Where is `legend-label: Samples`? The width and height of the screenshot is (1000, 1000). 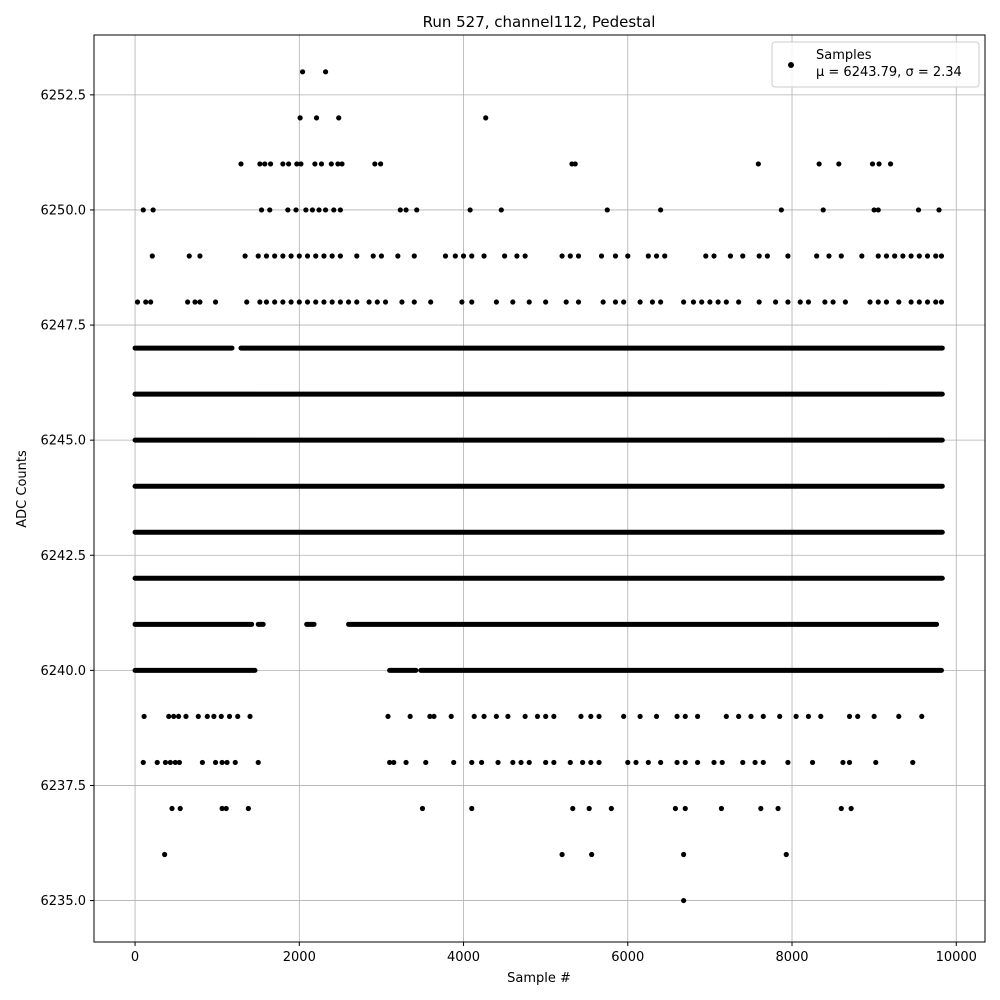
legend-label: Samples is located at coordinates (844, 55).